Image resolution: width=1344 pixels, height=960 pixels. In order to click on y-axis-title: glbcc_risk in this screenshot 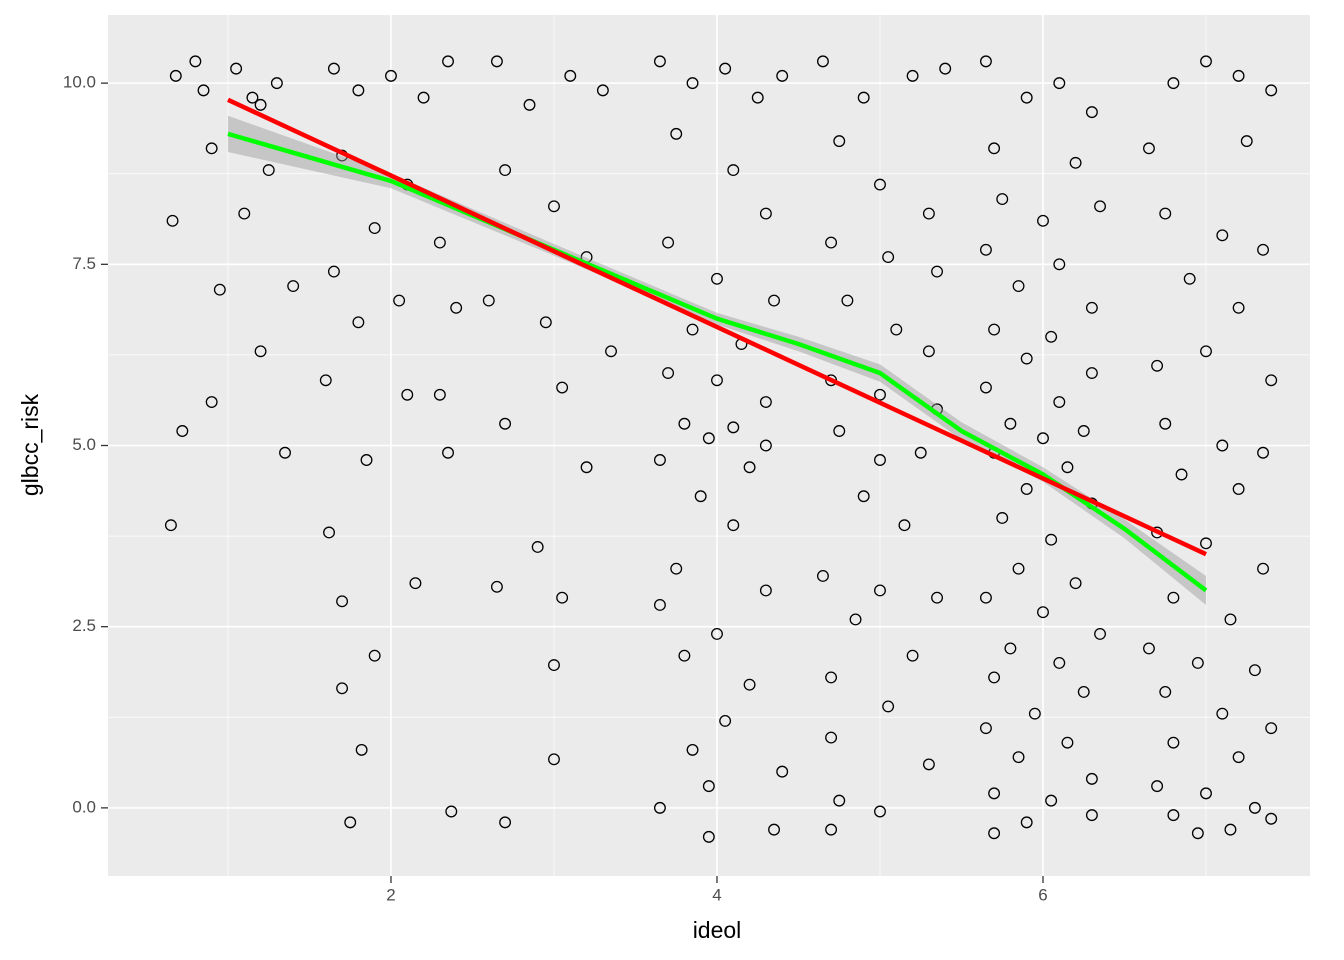, I will do `click(30, 444)`.